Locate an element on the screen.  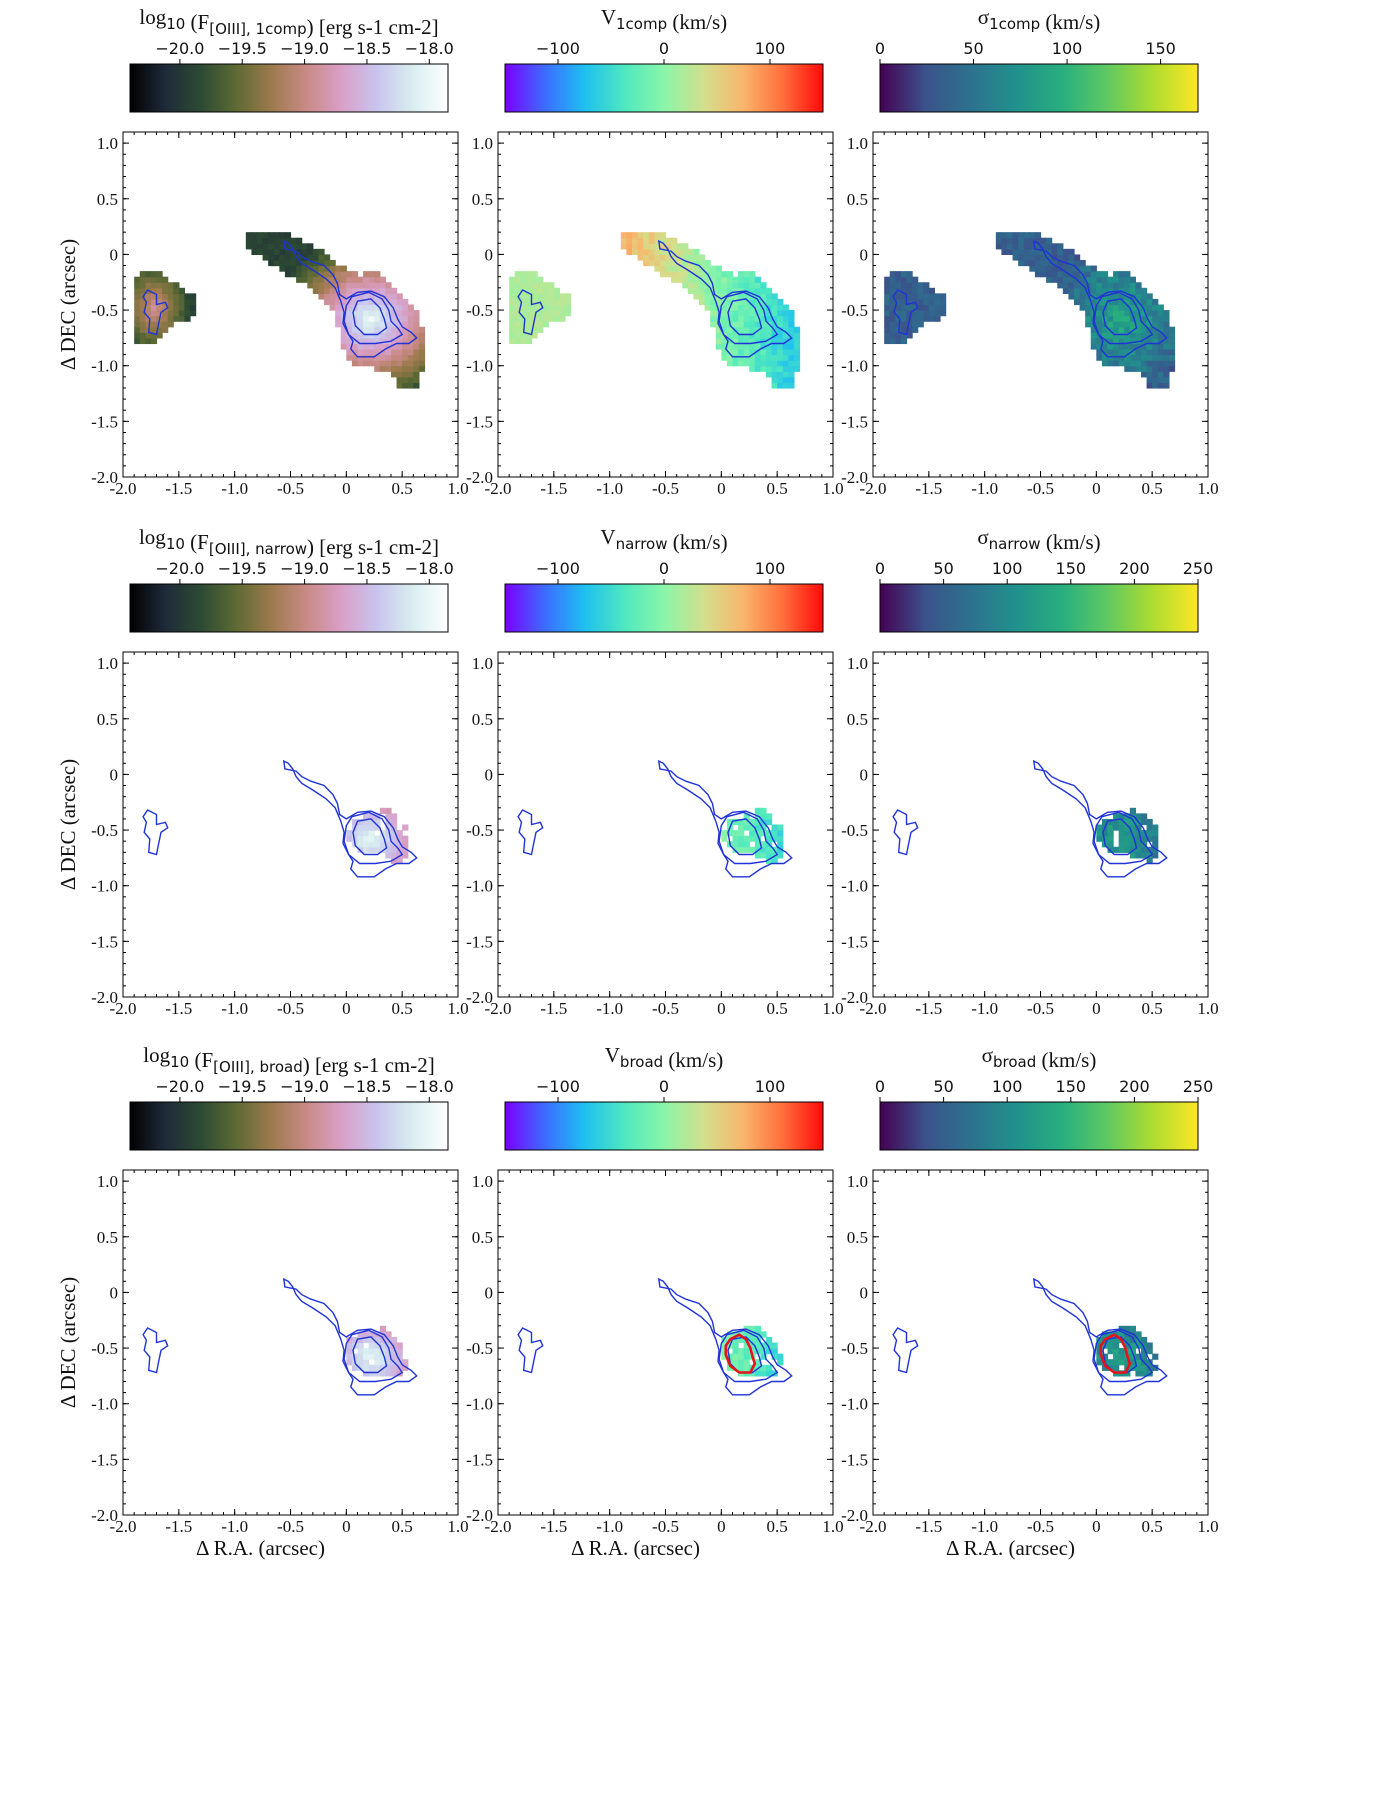
x-tick-label: -0.5 is located at coordinates (290, 1526).